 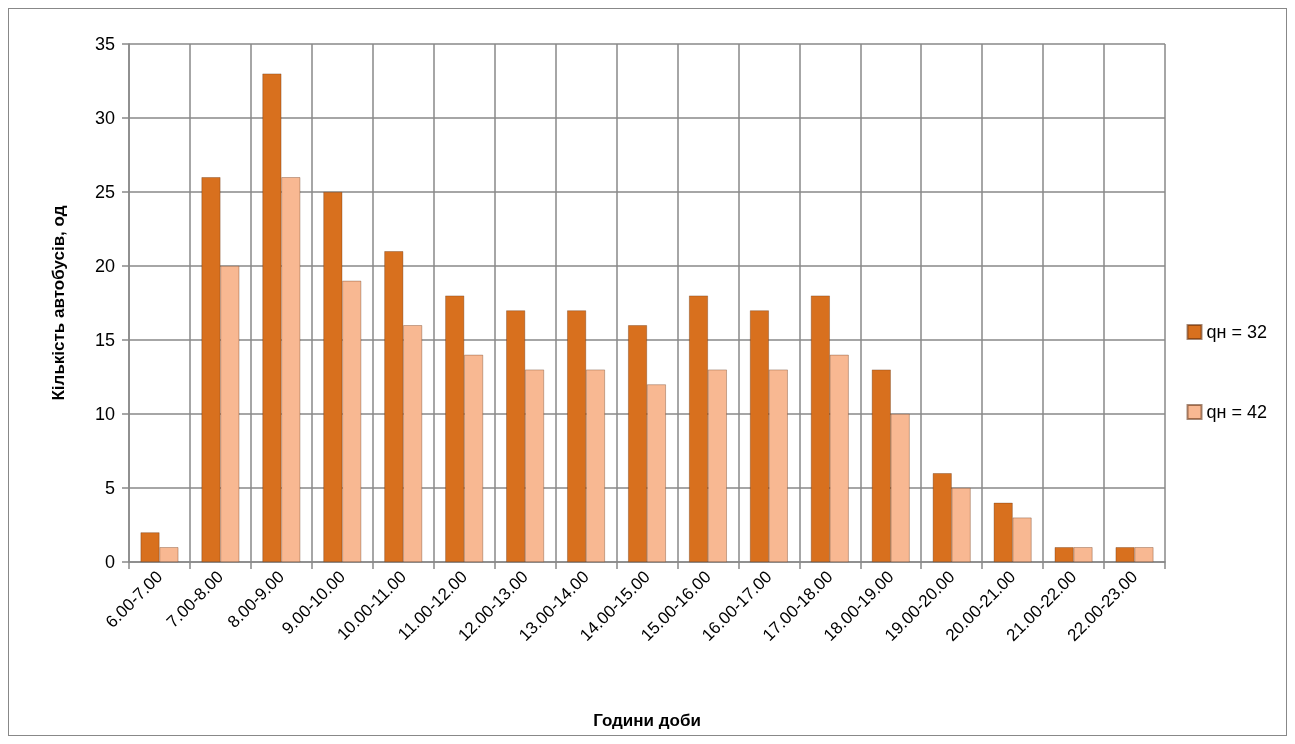 I want to click on y-axis-title: Кількість автобусів, од, so click(x=58, y=303).